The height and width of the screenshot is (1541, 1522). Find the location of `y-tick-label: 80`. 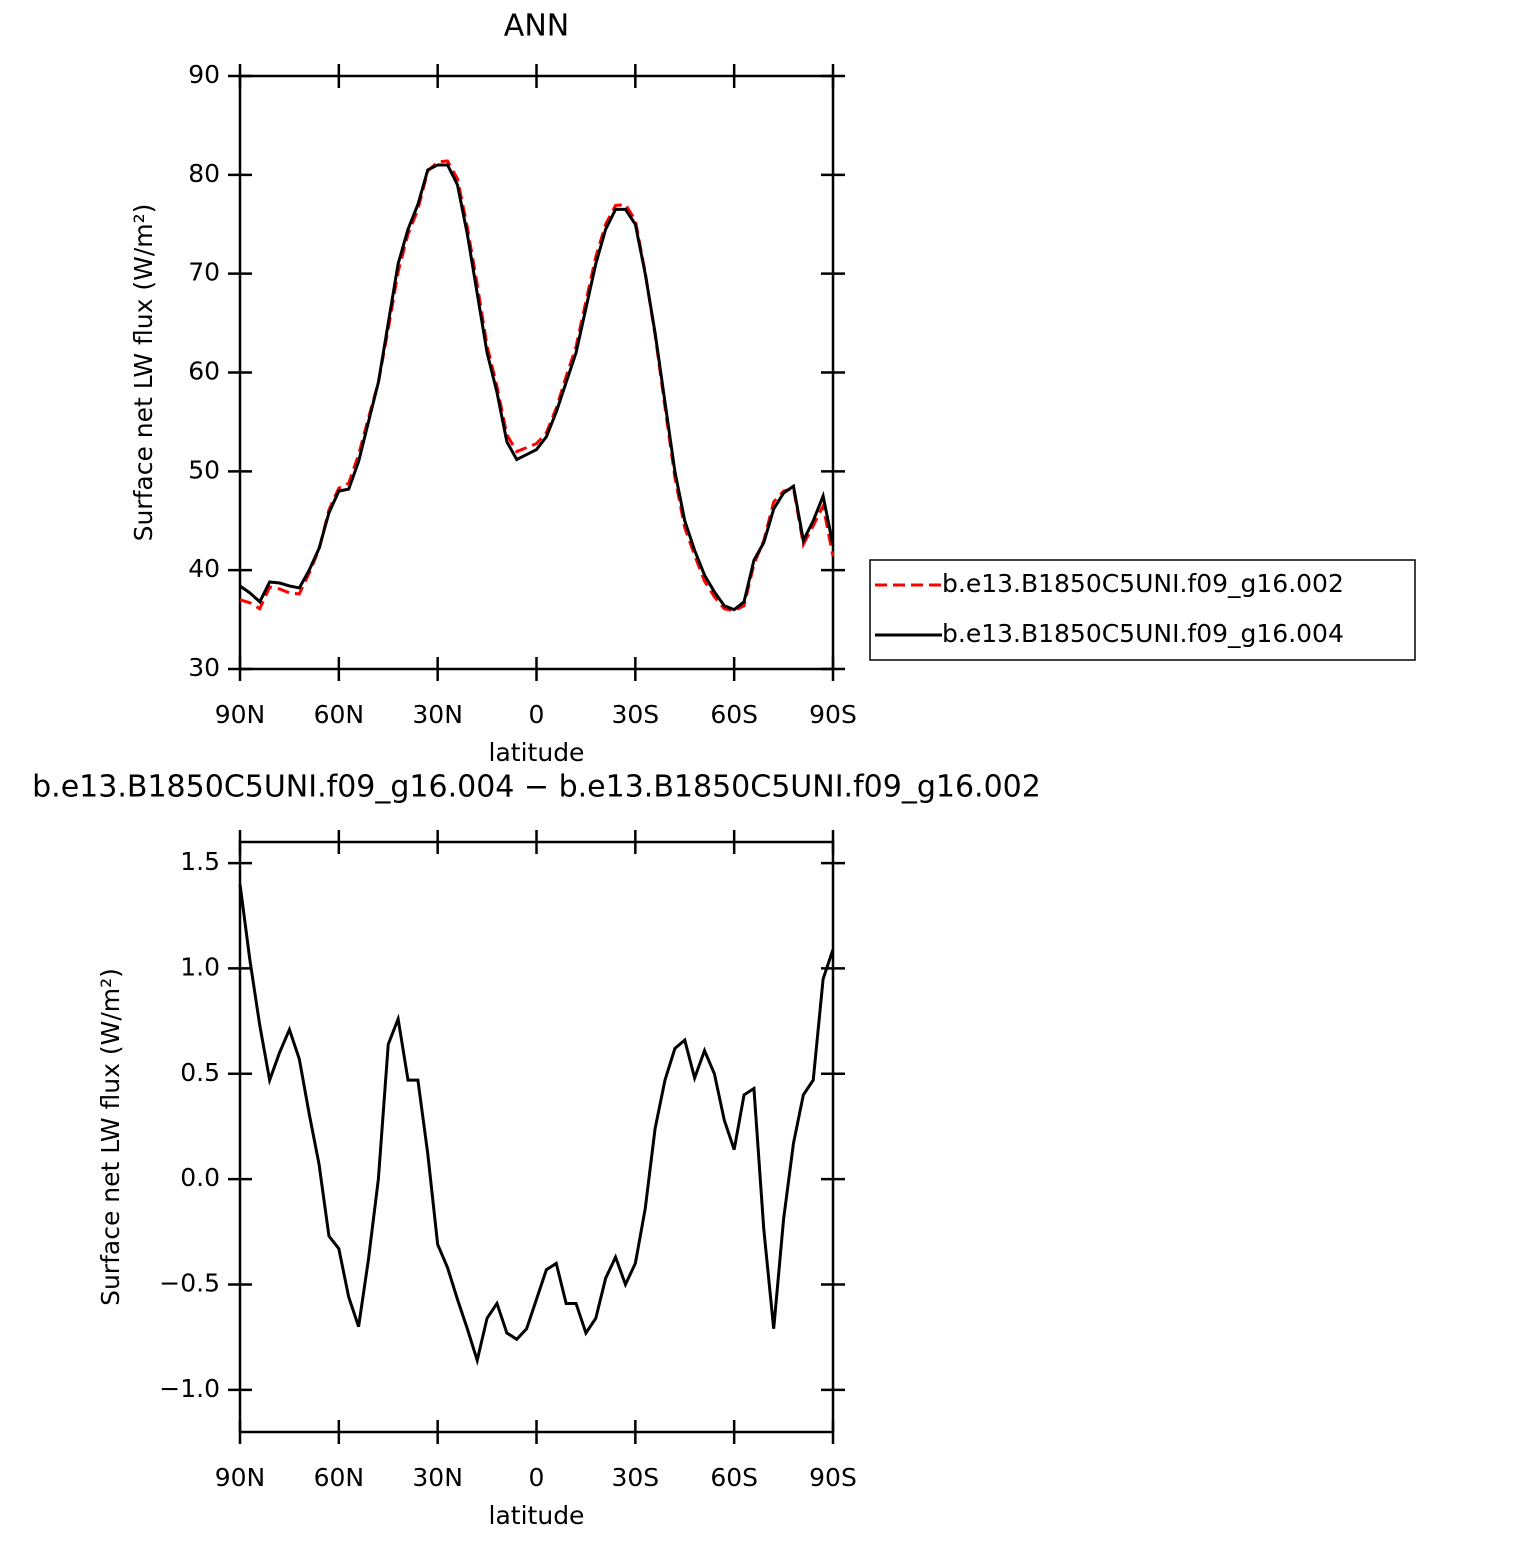

y-tick-label: 80 is located at coordinates (204, 173).